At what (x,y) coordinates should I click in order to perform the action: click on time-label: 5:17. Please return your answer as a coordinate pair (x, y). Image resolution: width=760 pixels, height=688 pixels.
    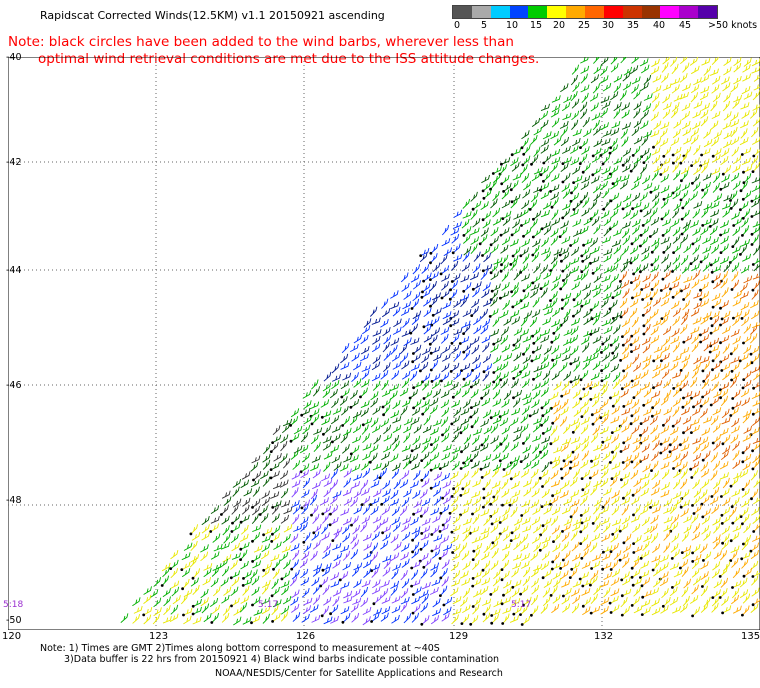
    Looking at the image, I should click on (268, 605).